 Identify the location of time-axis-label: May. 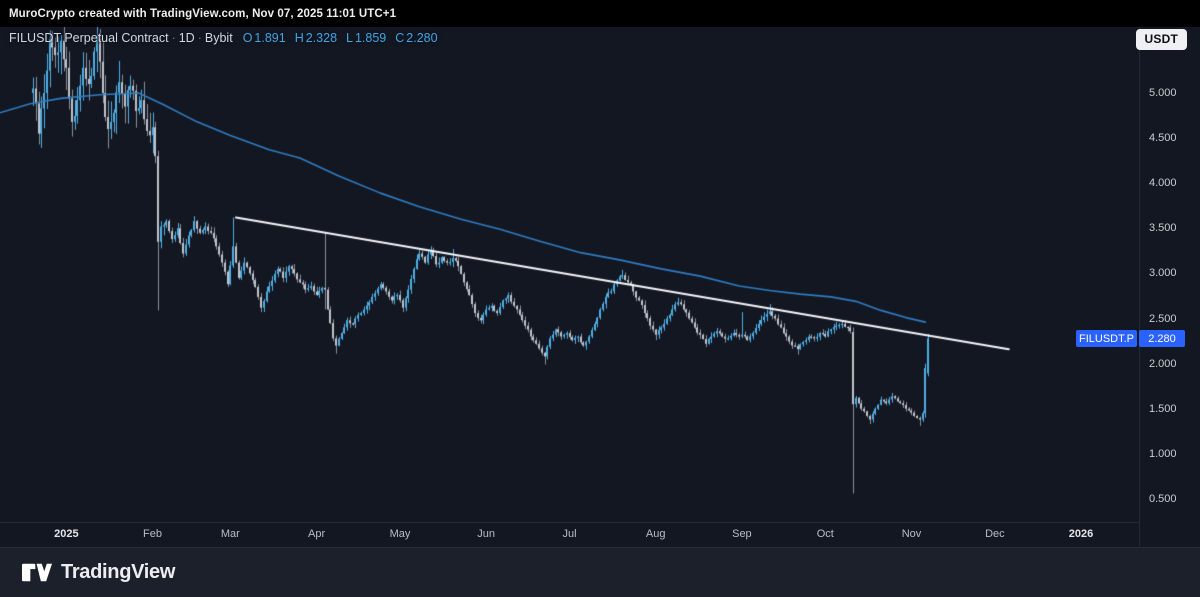
(400, 534).